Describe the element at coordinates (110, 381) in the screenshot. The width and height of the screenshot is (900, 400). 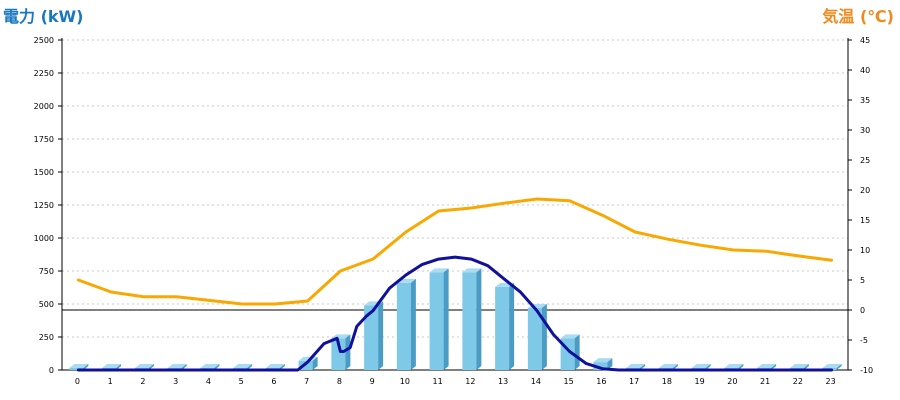
I see `x-tick-label: 1` at that location.